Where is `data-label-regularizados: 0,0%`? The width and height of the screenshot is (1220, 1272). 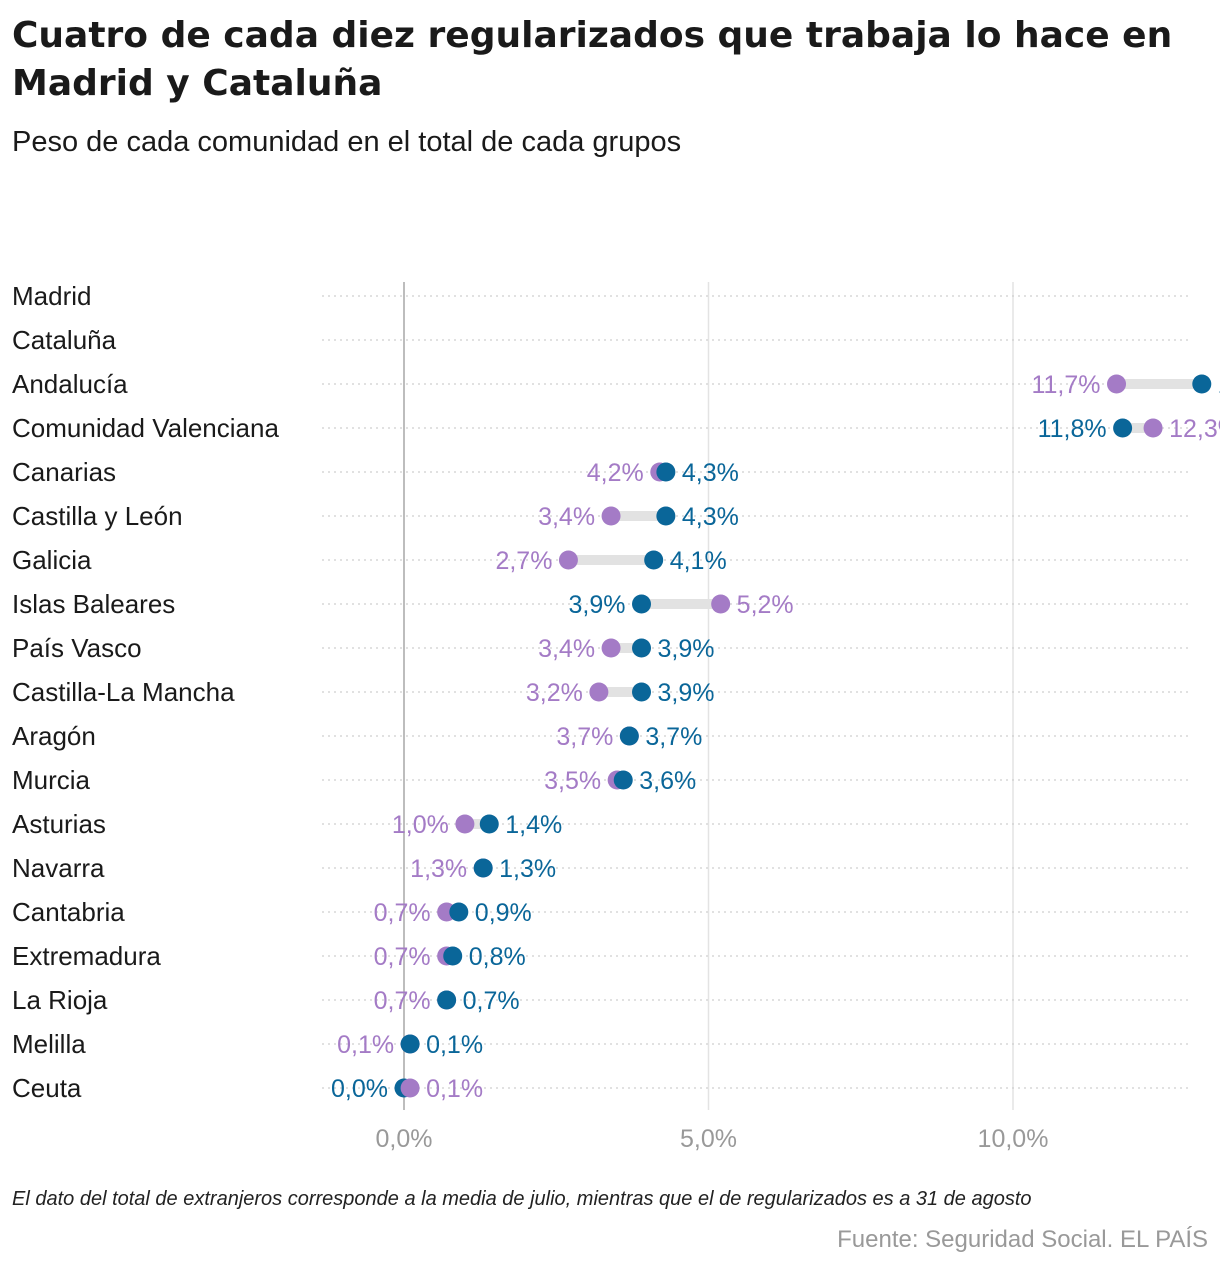
data-label-regularizados: 0,0% is located at coordinates (359, 1089).